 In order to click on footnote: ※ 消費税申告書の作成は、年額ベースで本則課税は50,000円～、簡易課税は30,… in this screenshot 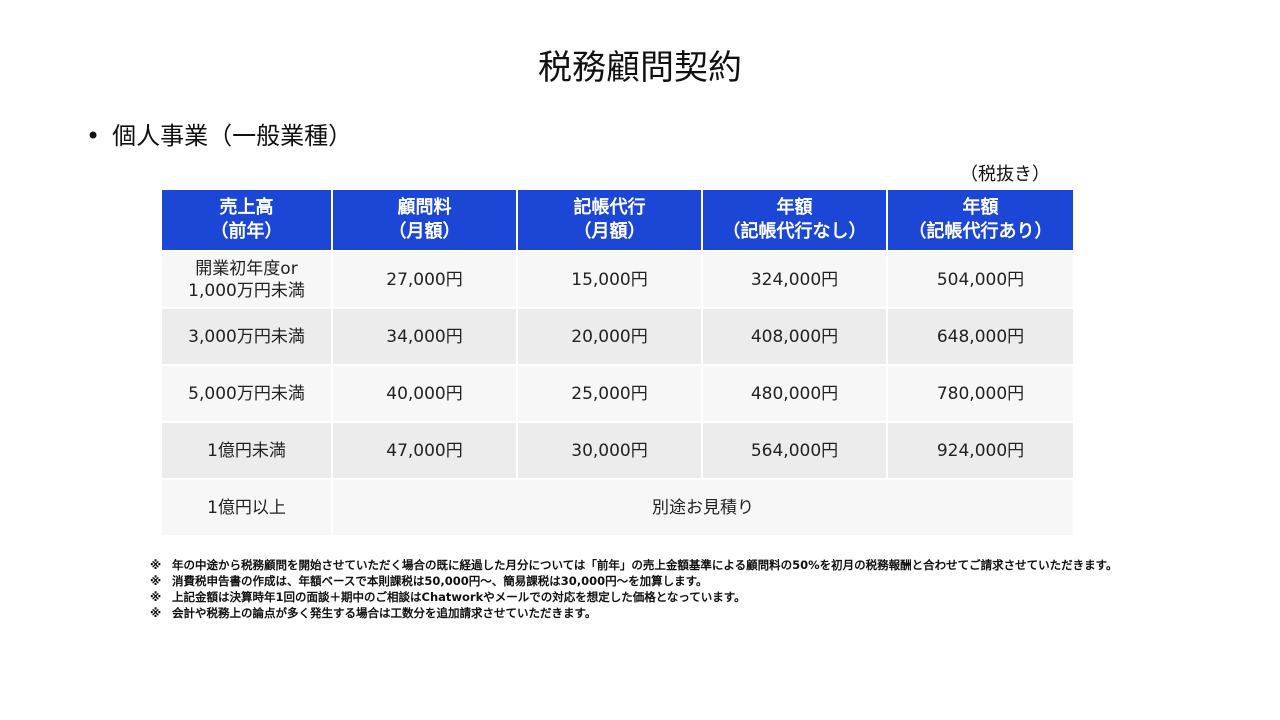, I will do `click(633, 581)`.